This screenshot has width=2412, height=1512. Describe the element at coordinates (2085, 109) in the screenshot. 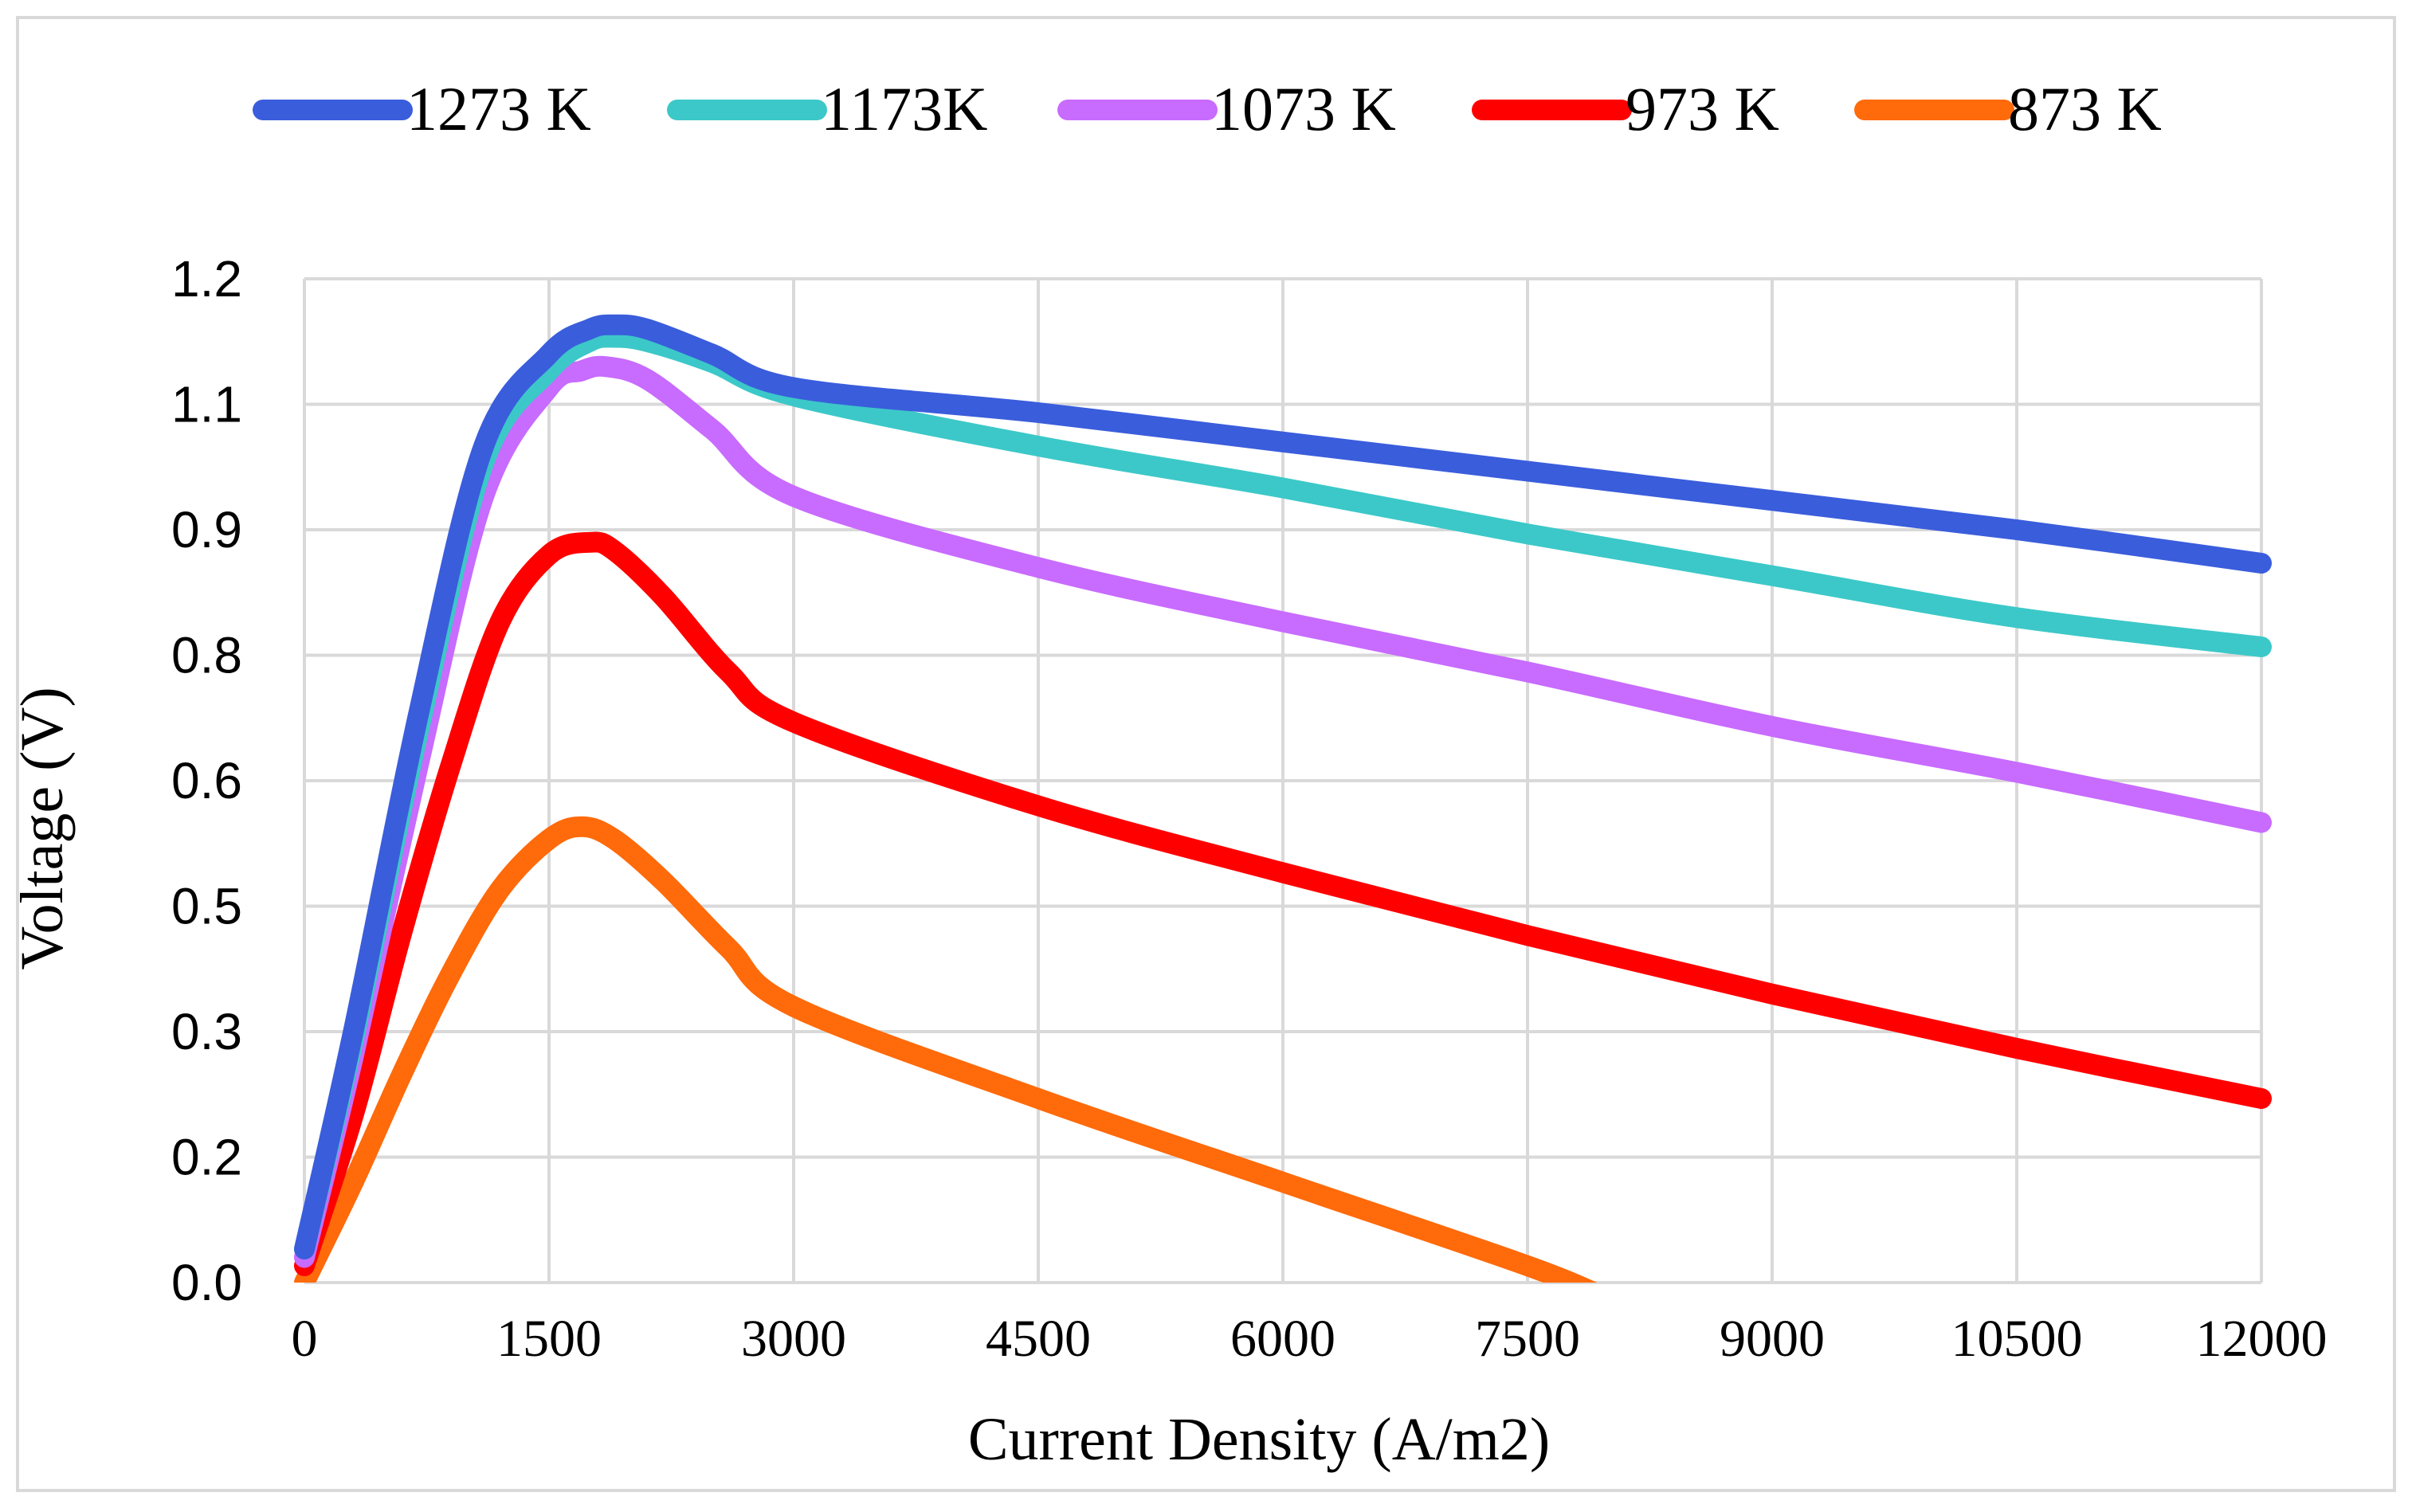

I see `legend-label: 873 K` at that location.